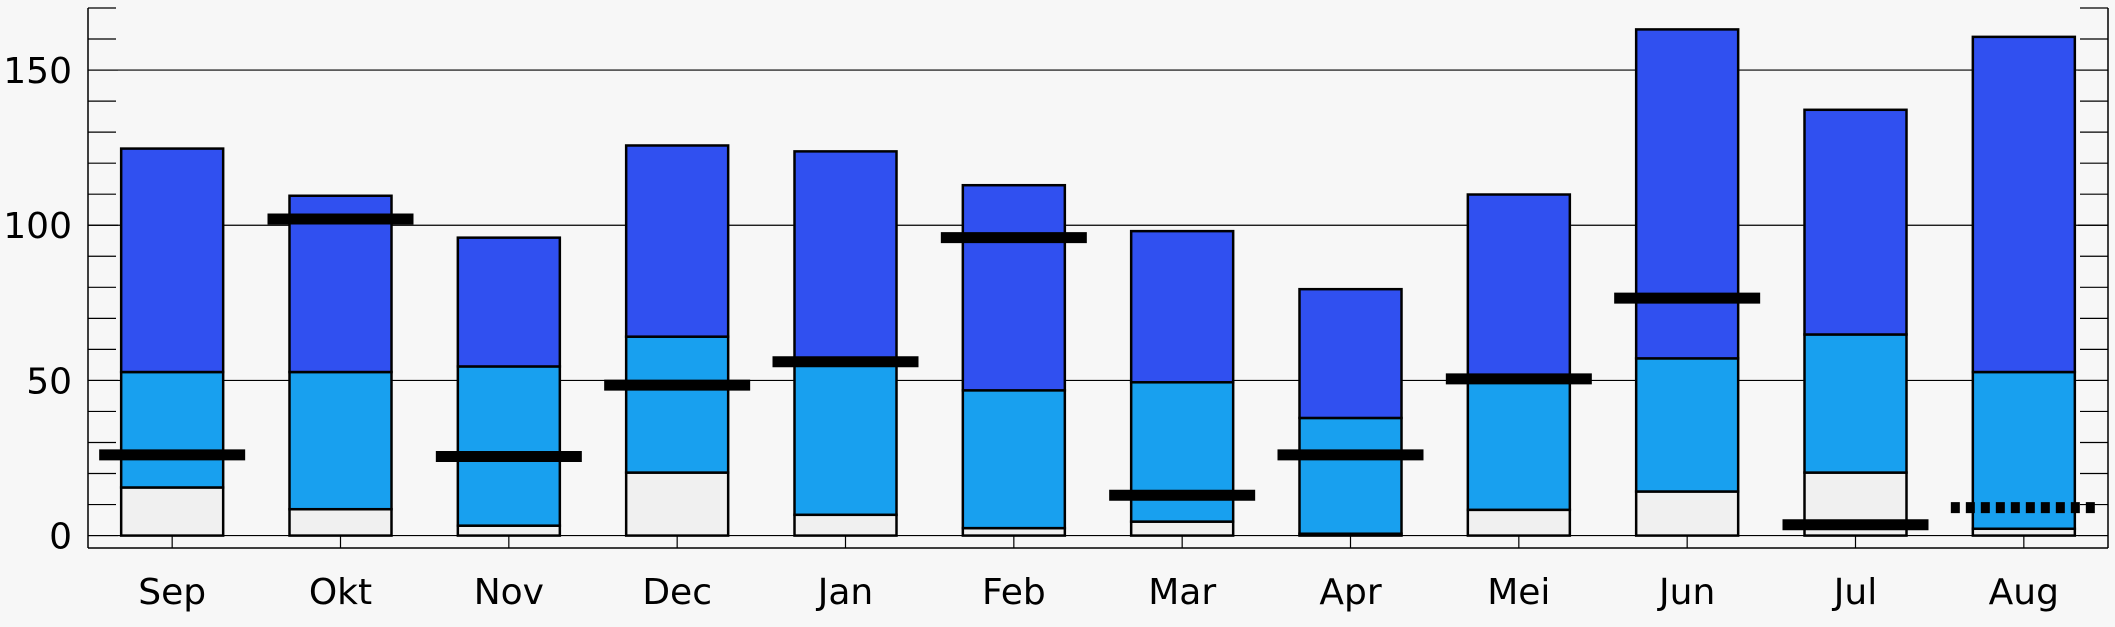 This screenshot has width=2115, height=627. Describe the element at coordinates (2024, 592) in the screenshot. I see `x-tick-label: Aug` at that location.